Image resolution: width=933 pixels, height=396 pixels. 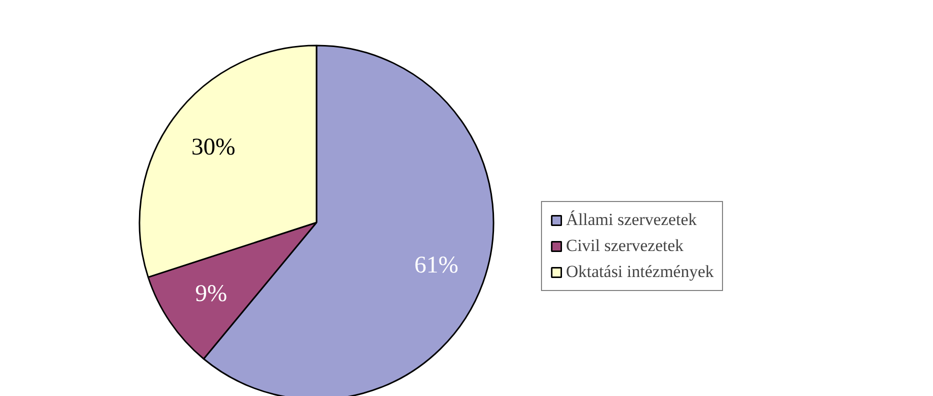 I want to click on data-label: 30%, so click(x=213, y=147).